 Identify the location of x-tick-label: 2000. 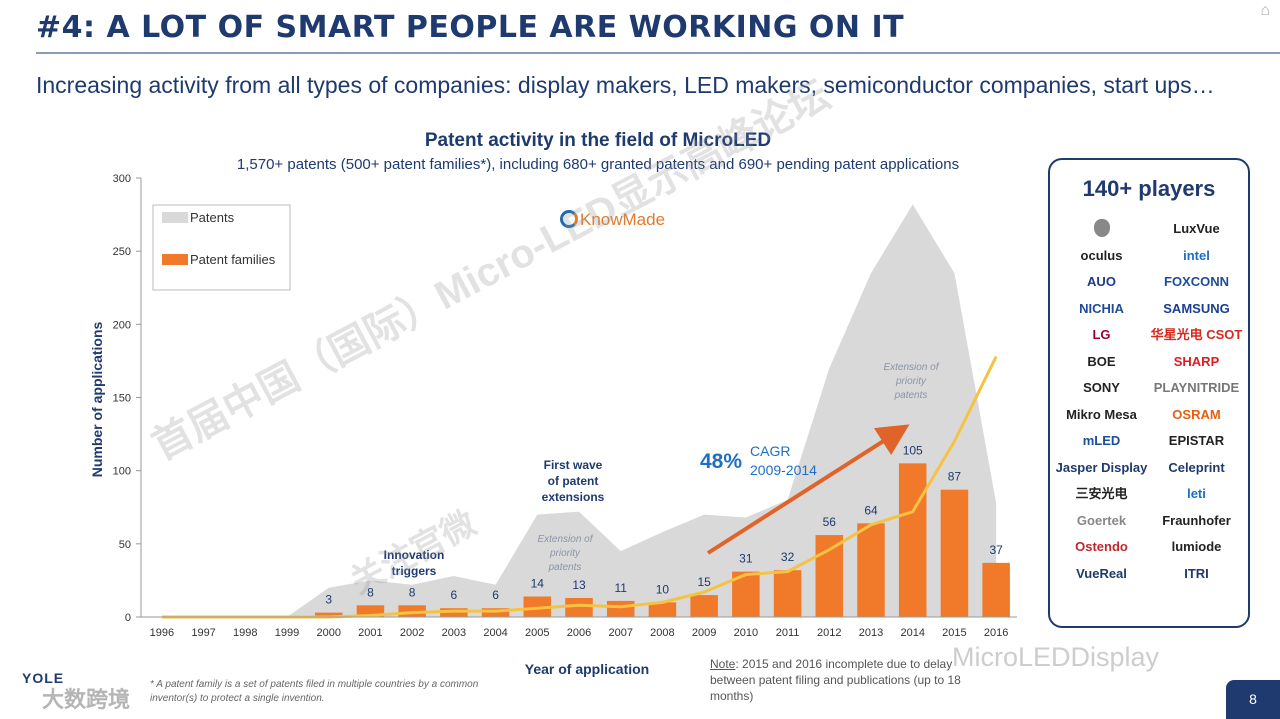
(328, 633).